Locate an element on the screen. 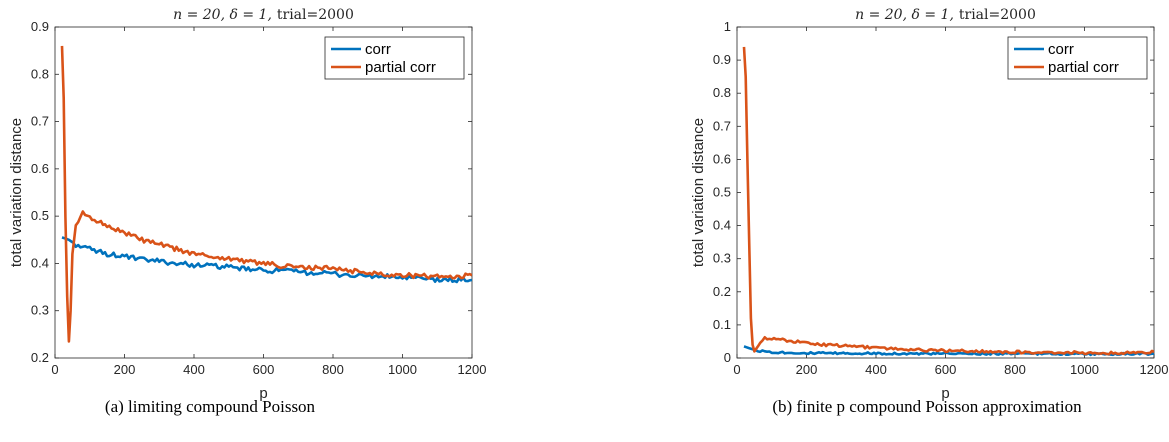 This screenshot has width=1169, height=442. y-tick-label: 0.1 is located at coordinates (722, 324).